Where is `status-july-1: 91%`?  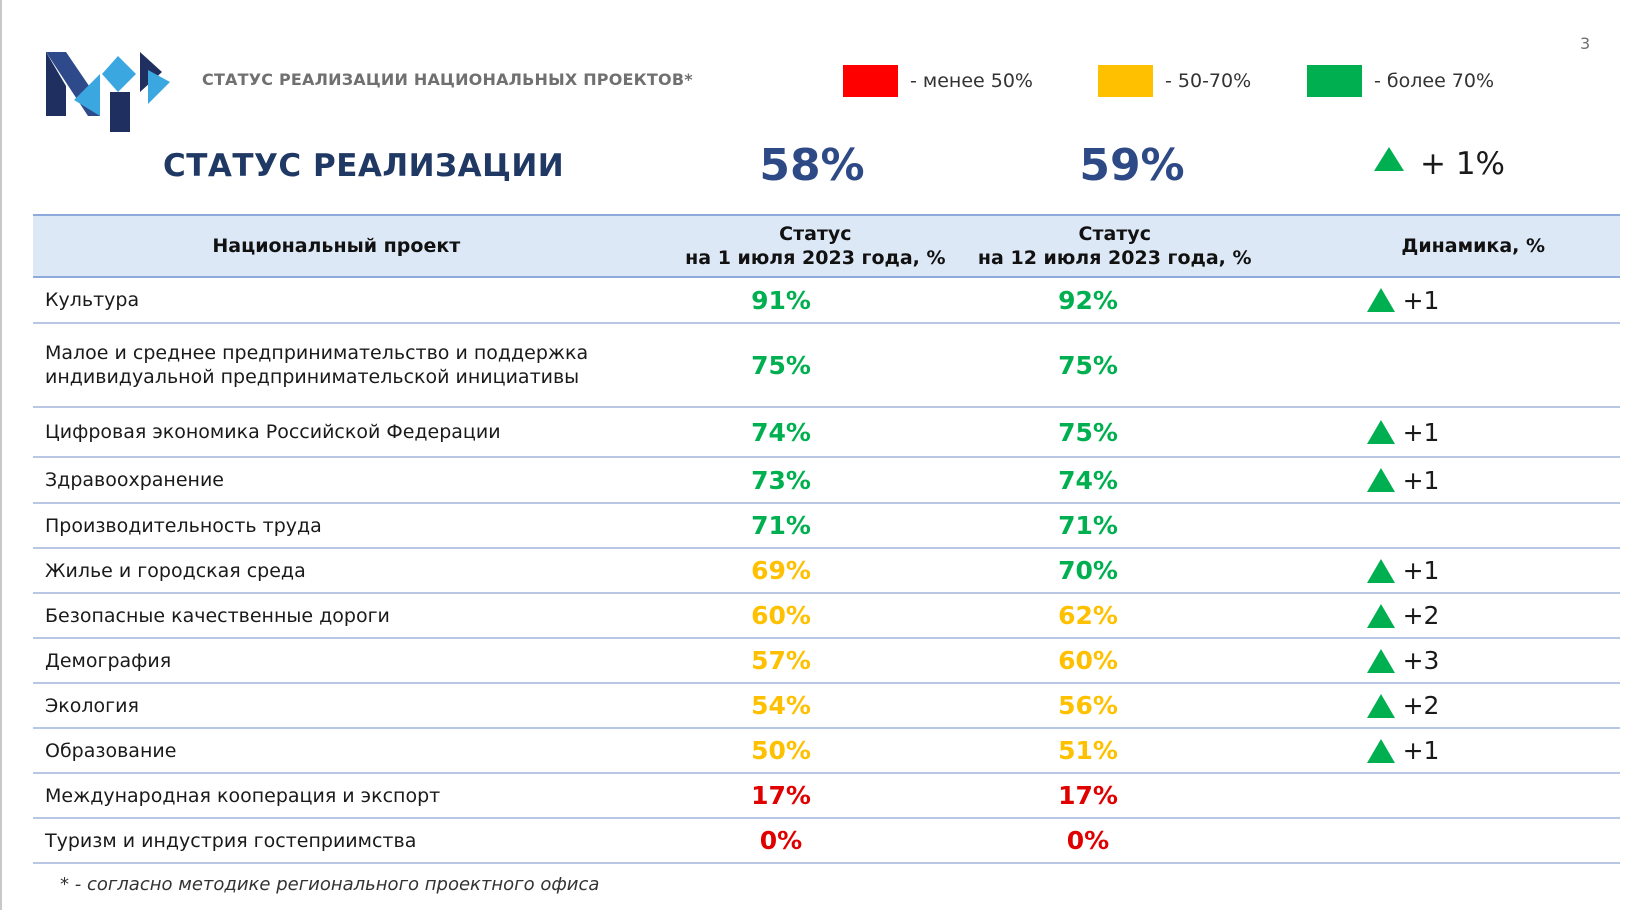
status-july-1: 91% is located at coordinates (781, 300).